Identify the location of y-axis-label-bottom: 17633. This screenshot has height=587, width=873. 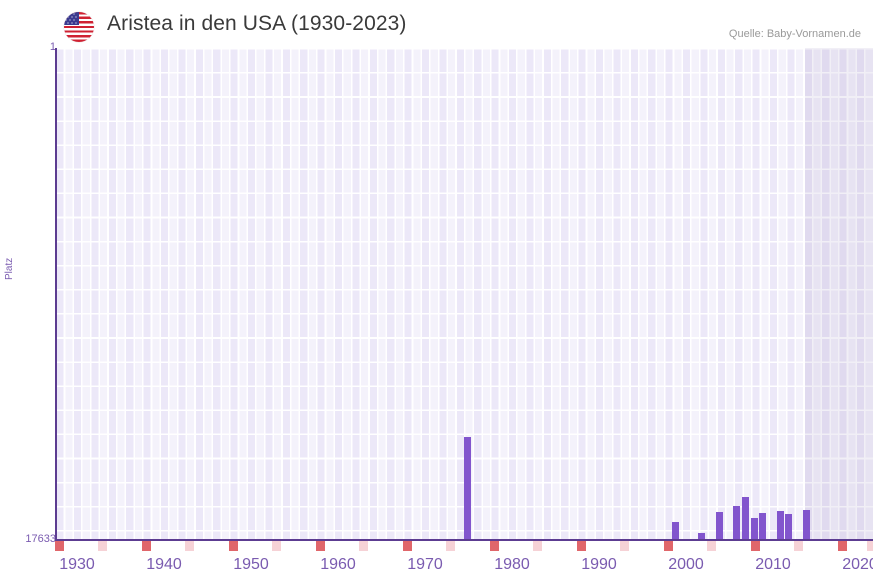
(40, 539).